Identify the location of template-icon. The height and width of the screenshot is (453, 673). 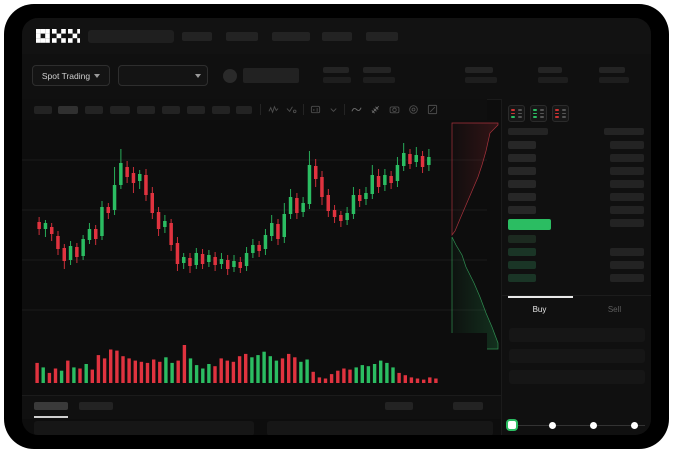
(315, 109).